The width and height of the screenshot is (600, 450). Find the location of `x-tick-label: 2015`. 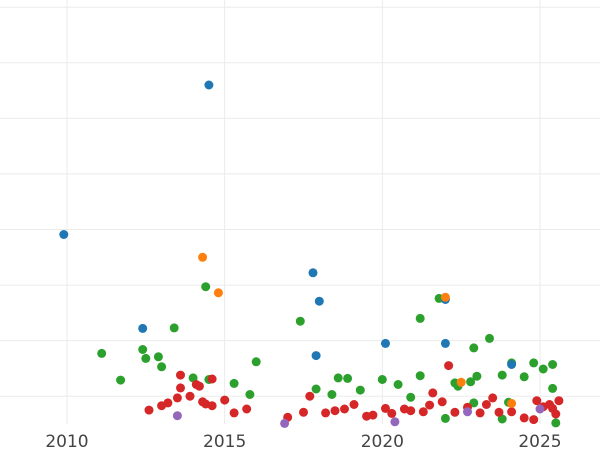

x-tick-label: 2015 is located at coordinates (224, 441).